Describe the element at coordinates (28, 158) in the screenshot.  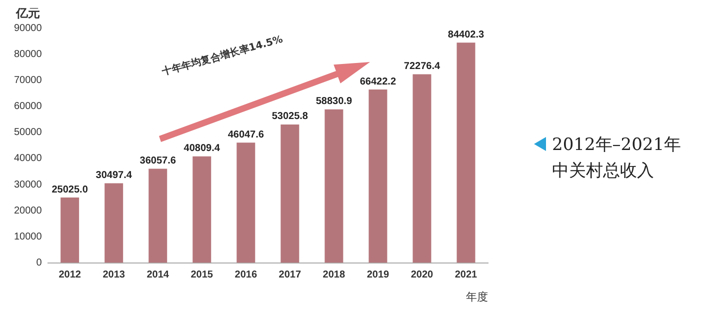
I see `y-tick-label: 40000` at that location.